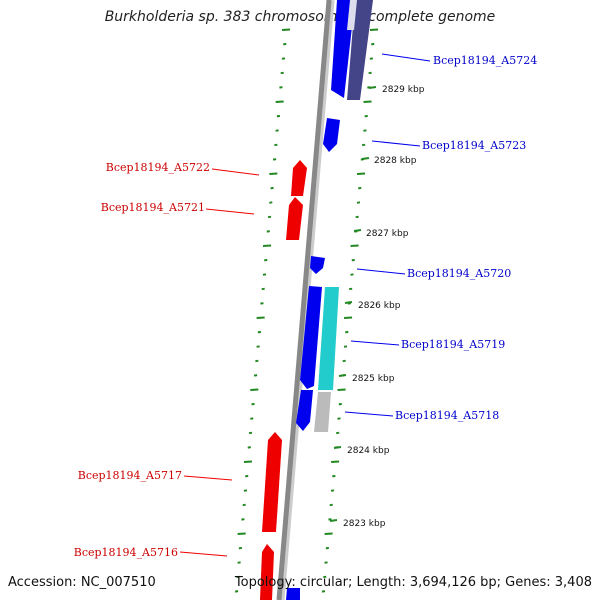  What do you see at coordinates (322, 412) in the screenshot?
I see `grey-feature-a5718` at bounding box center [322, 412].